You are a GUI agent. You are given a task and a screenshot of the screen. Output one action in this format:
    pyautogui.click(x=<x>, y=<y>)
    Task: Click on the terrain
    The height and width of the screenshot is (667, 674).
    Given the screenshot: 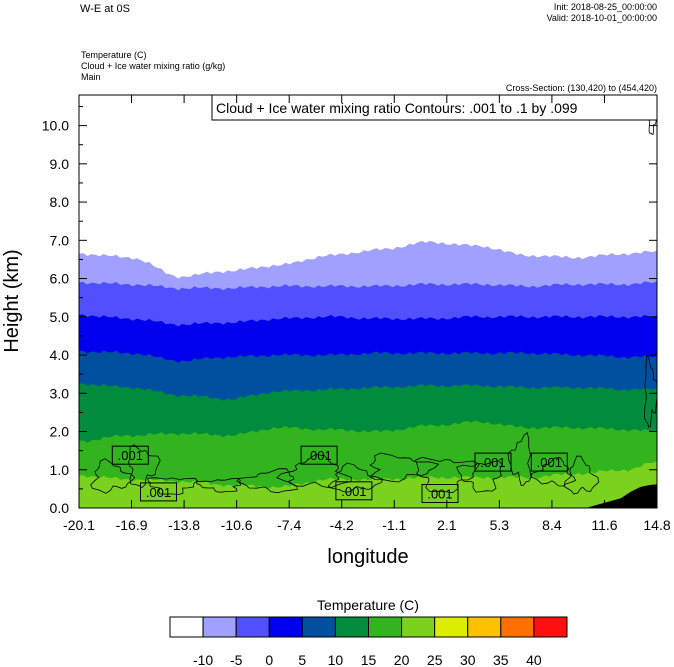 What is the action you would take?
    pyautogui.click(x=621, y=496)
    